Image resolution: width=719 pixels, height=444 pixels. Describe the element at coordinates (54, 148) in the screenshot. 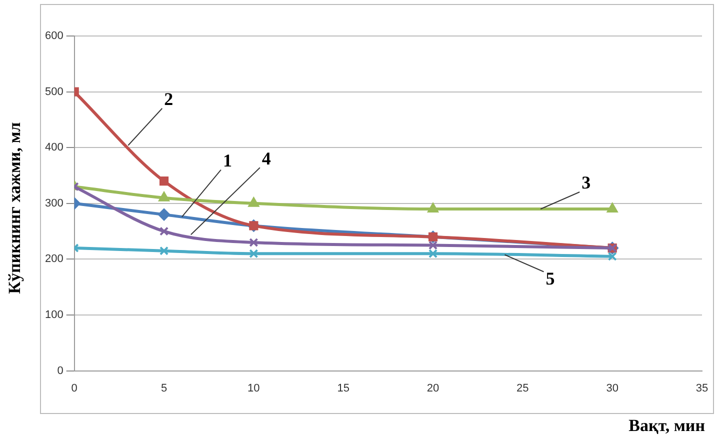

I see `y-tick-label: 400` at that location.